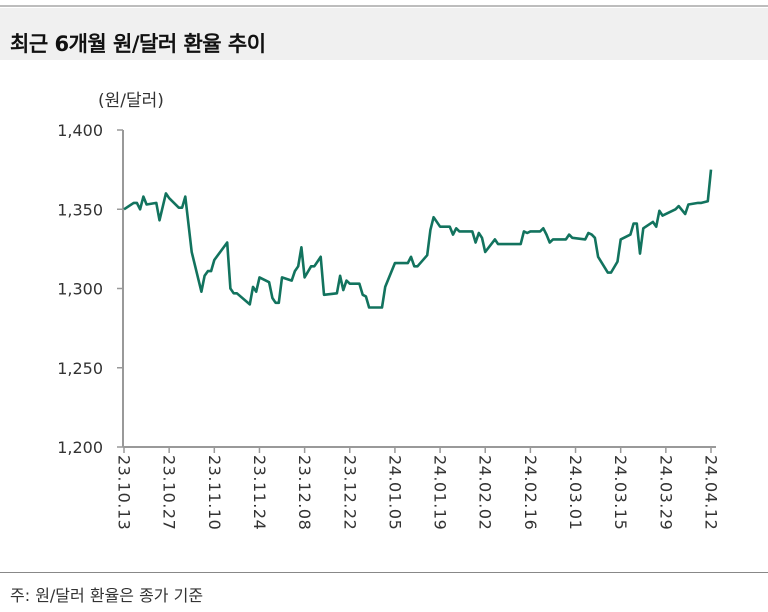  Describe the element at coordinates (80, 209) in the screenshot. I see `y-tick-label: 1,350` at that location.